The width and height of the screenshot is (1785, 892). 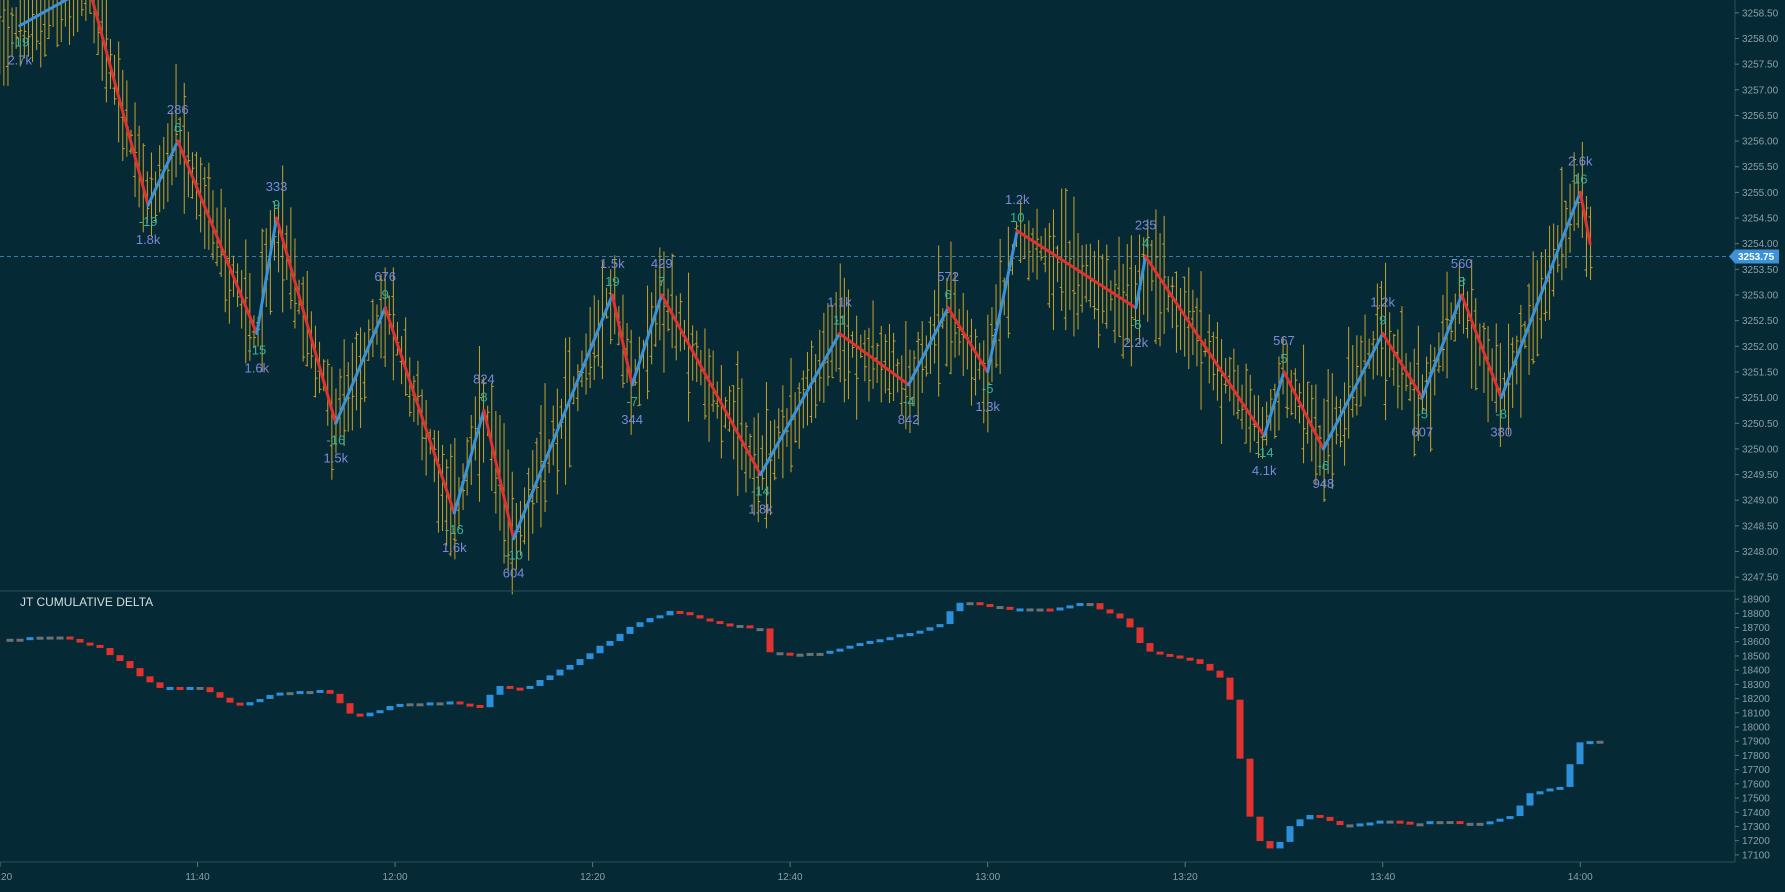 I want to click on price-y-tick-label: 3258.00, so click(x=1760, y=39).